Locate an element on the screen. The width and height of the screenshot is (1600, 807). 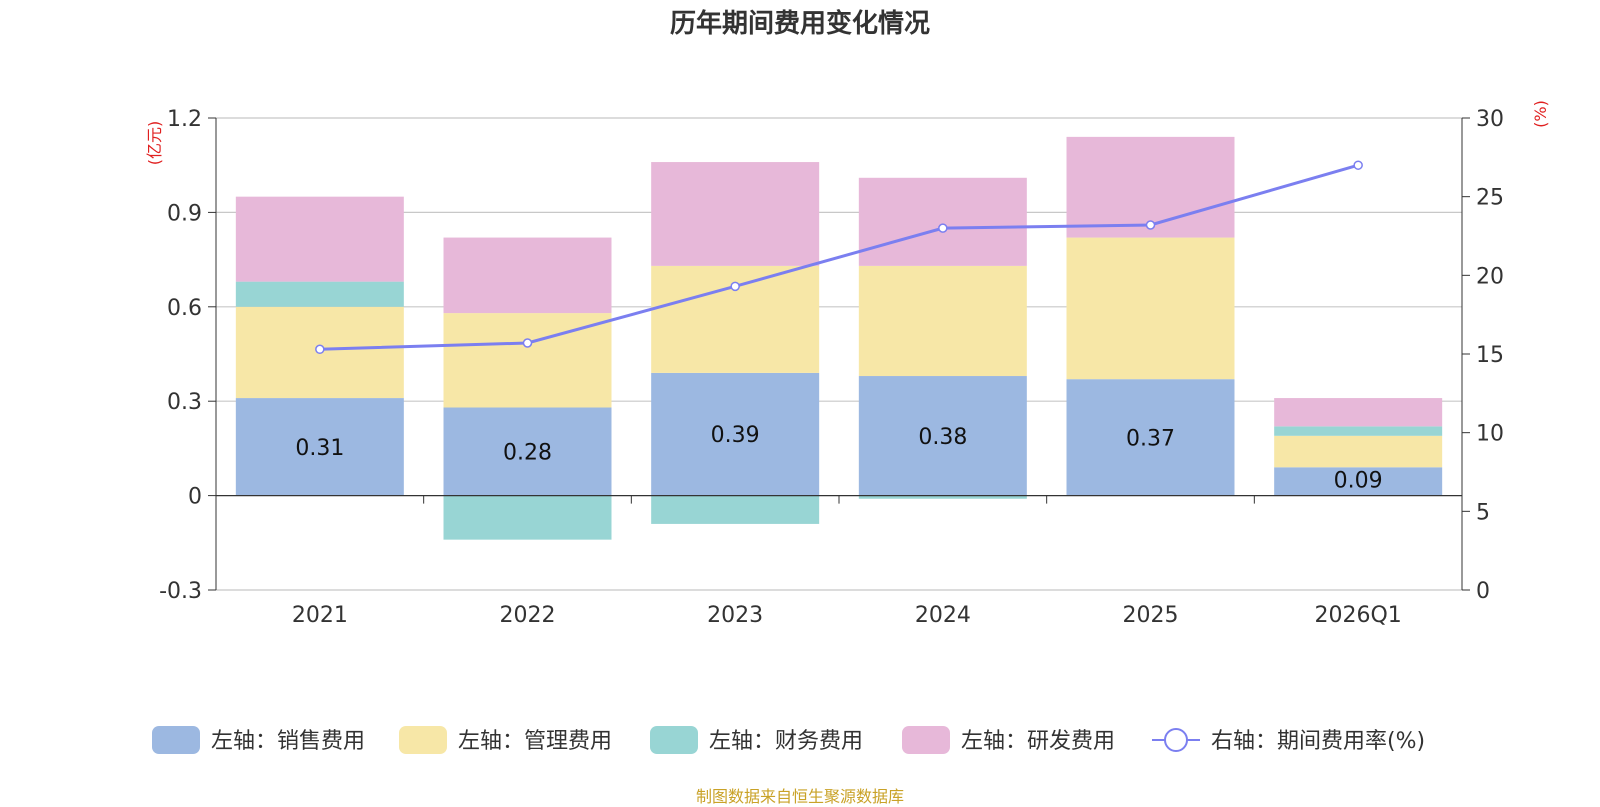
data-label: 0.38 is located at coordinates (942, 437).